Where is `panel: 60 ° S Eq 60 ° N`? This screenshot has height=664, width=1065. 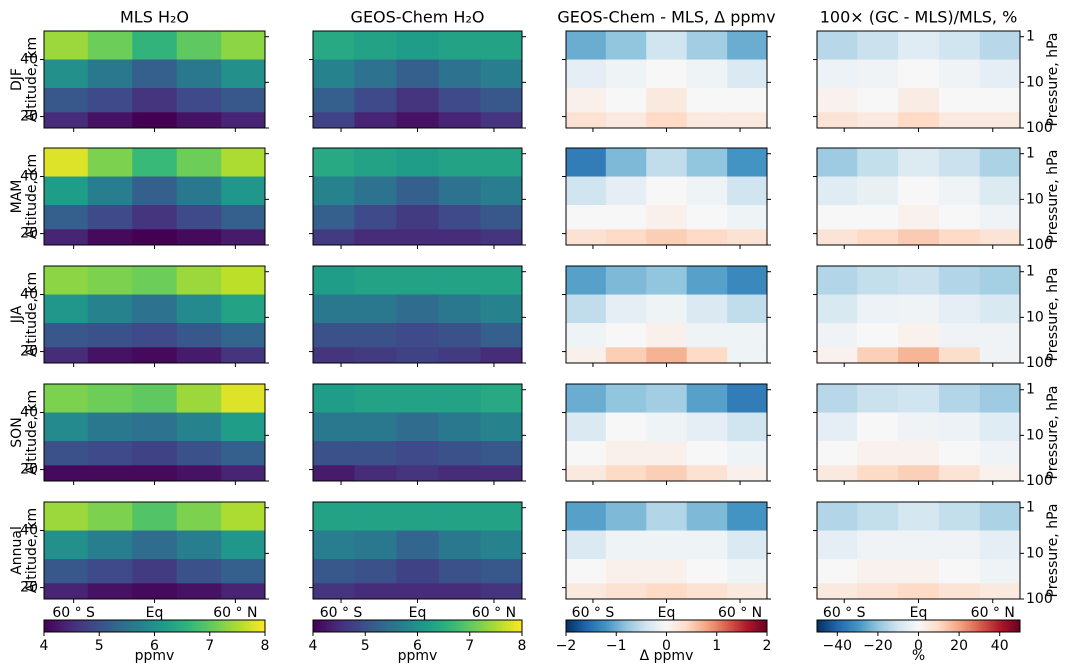 panel: 60 ° S Eq 60 ° N is located at coordinates (417, 561).